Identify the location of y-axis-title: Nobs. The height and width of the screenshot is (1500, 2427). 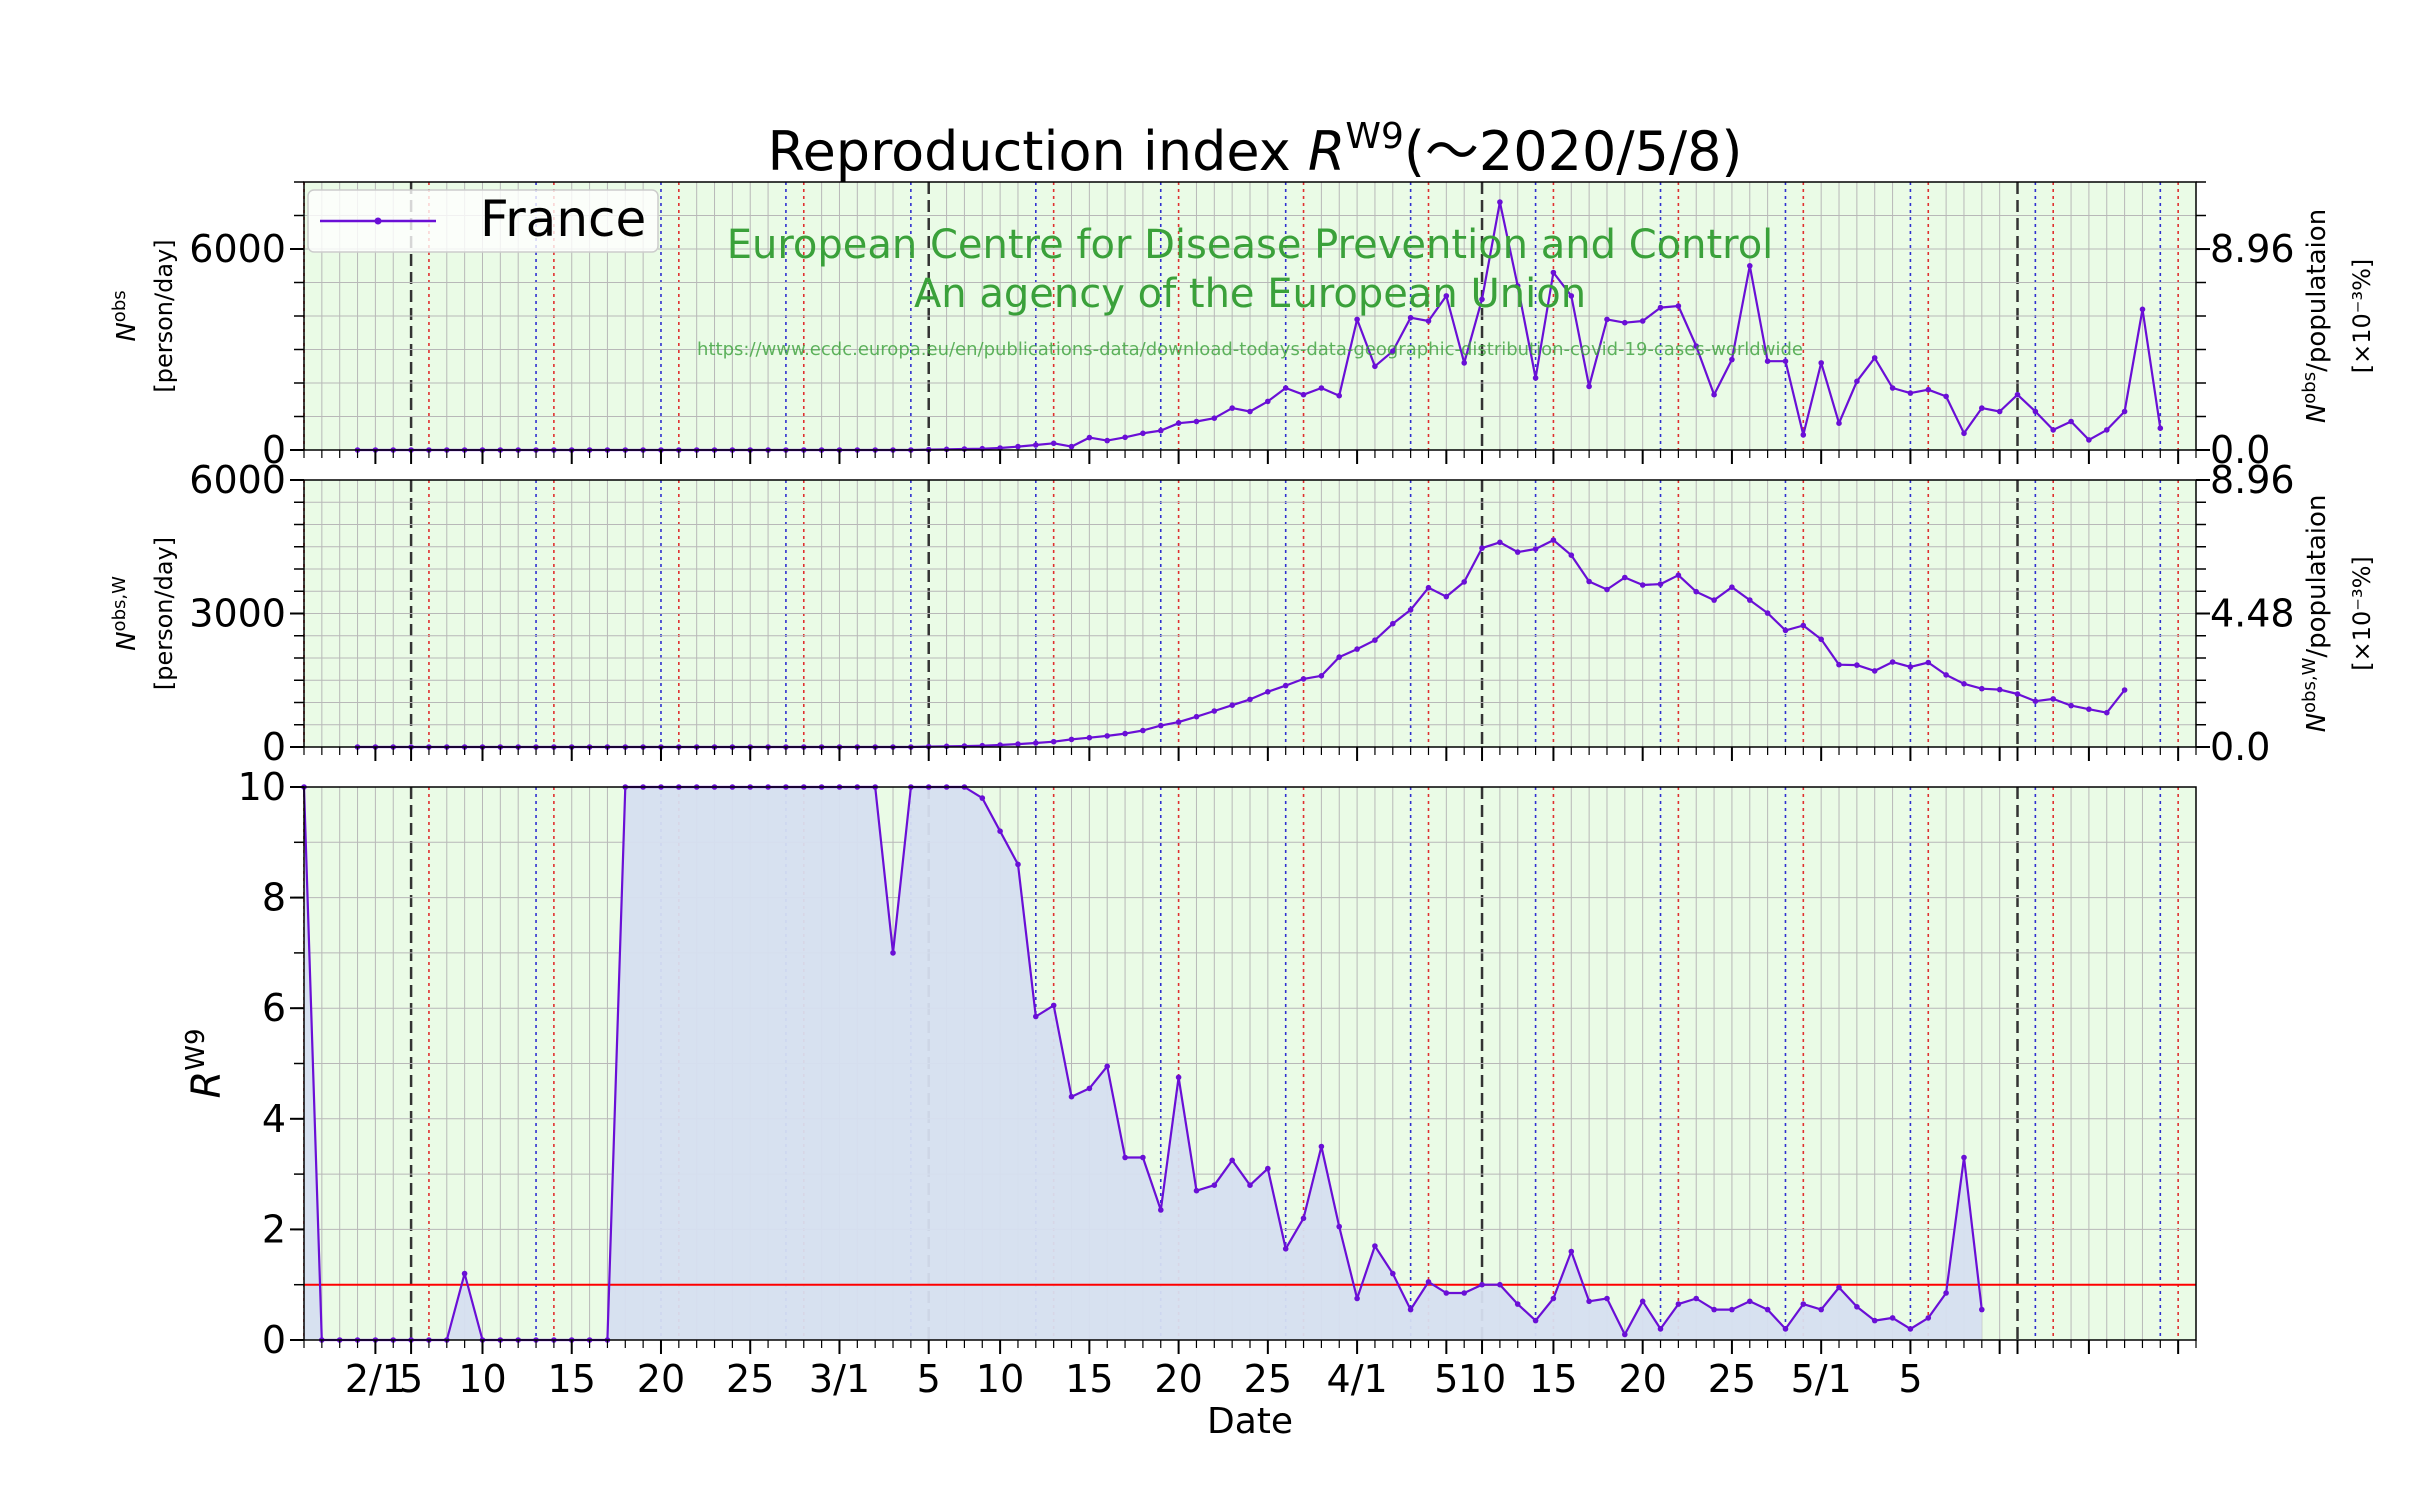
(125, 315).